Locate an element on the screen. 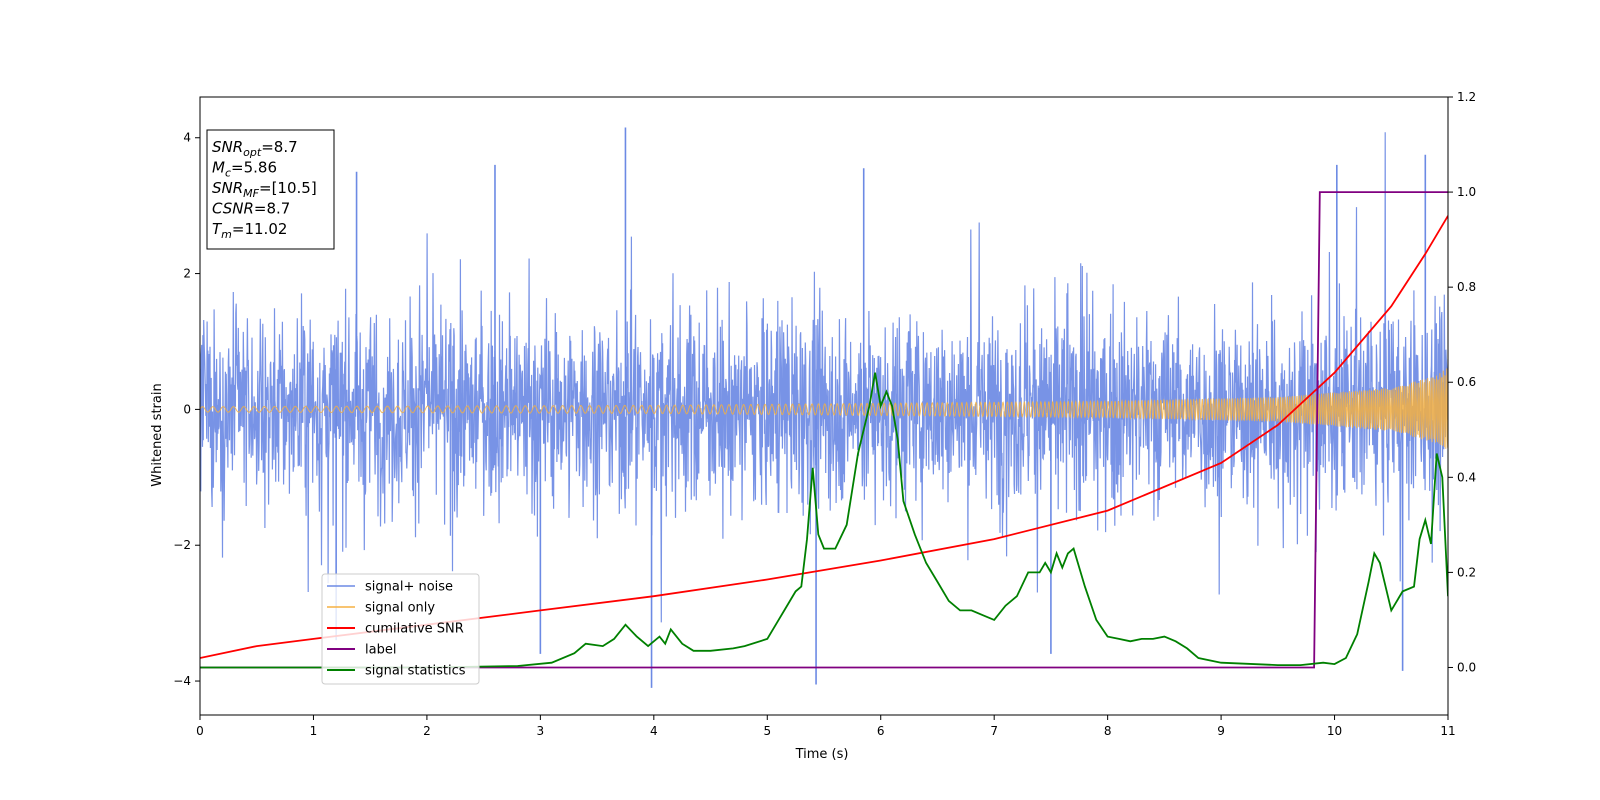 The width and height of the screenshot is (1600, 800). info-box-line: Mc=5.86 is located at coordinates (244, 169).